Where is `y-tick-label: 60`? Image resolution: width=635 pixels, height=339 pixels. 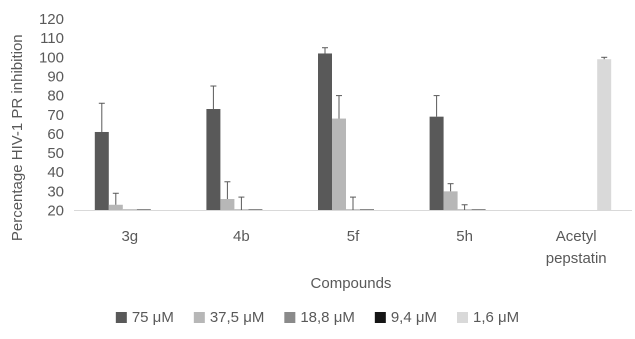
y-tick-label: 60 is located at coordinates (55, 134).